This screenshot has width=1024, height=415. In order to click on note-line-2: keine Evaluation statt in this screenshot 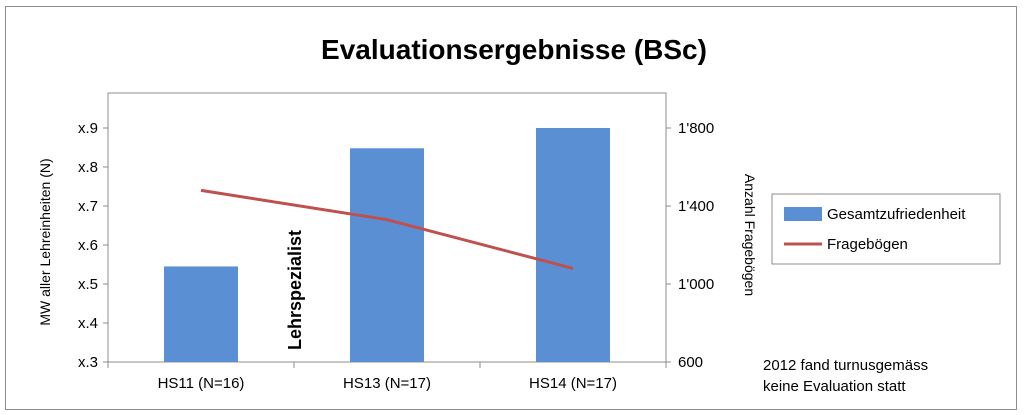, I will do `click(834, 386)`.